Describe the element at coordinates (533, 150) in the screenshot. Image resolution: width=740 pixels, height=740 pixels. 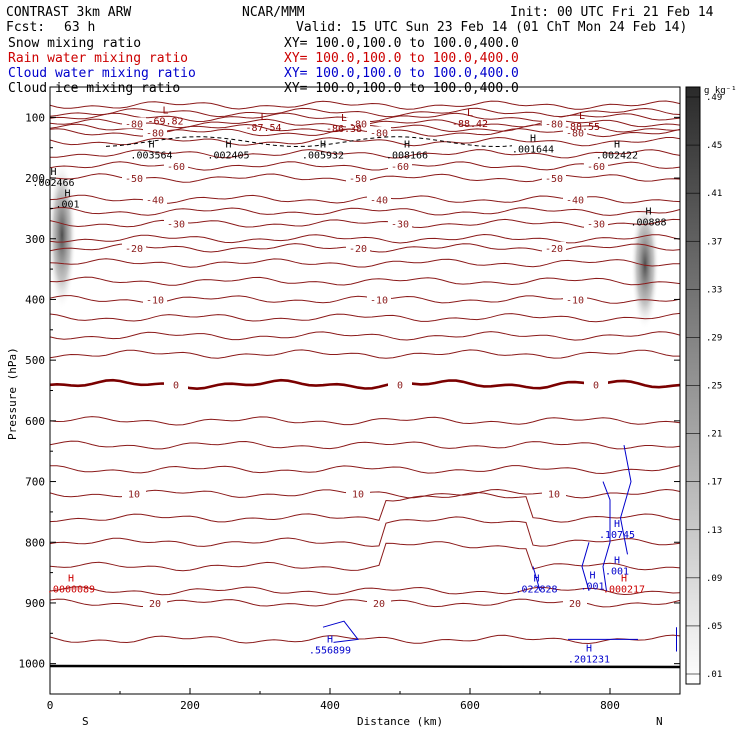
I see `extremum-value: .001644` at that location.